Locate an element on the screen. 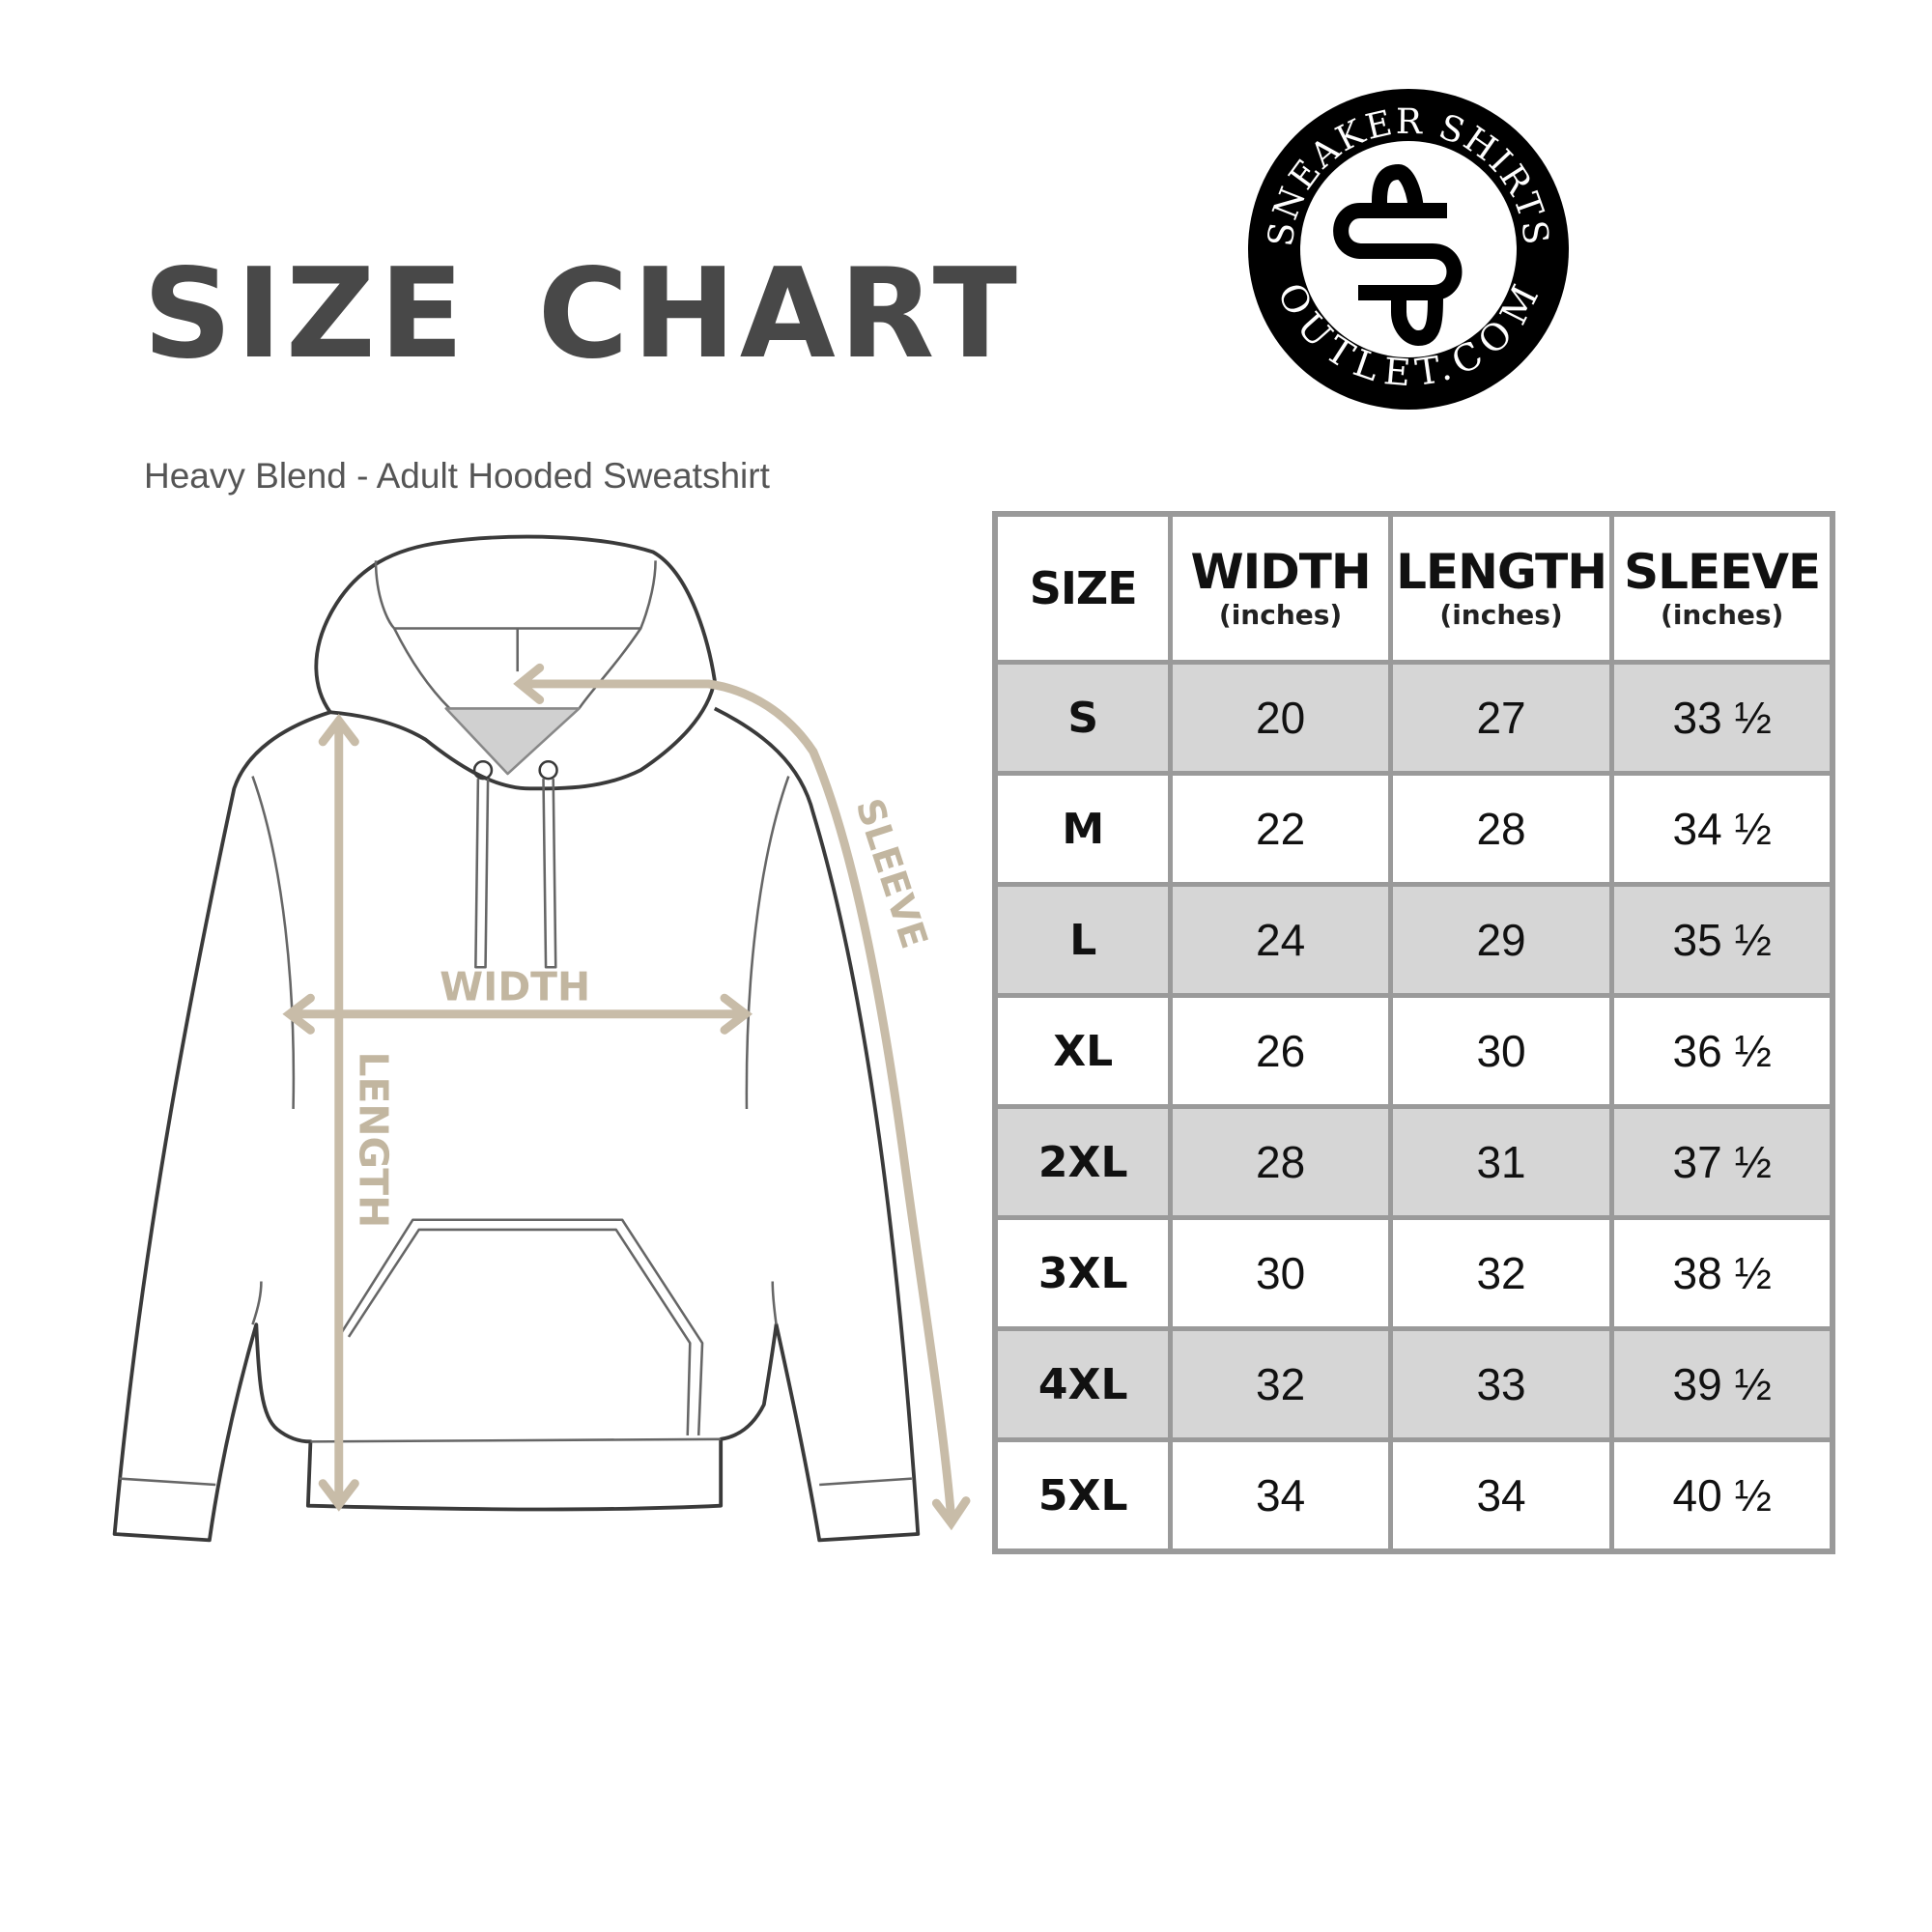  sleeve-label: SLEEVE is located at coordinates (890, 873).